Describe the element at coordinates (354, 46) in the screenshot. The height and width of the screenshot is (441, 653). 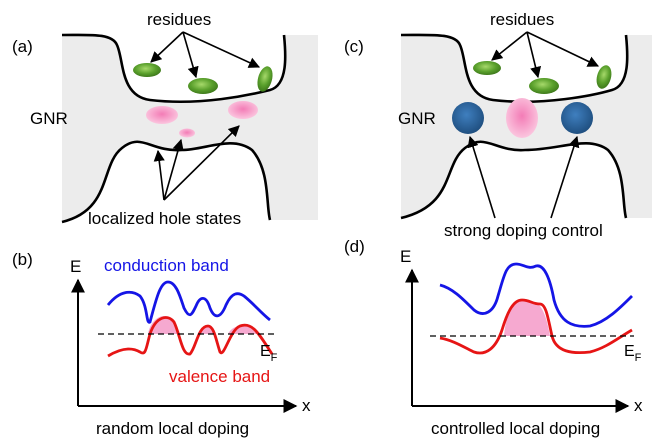
I see `panel-c-label: (c)` at that location.